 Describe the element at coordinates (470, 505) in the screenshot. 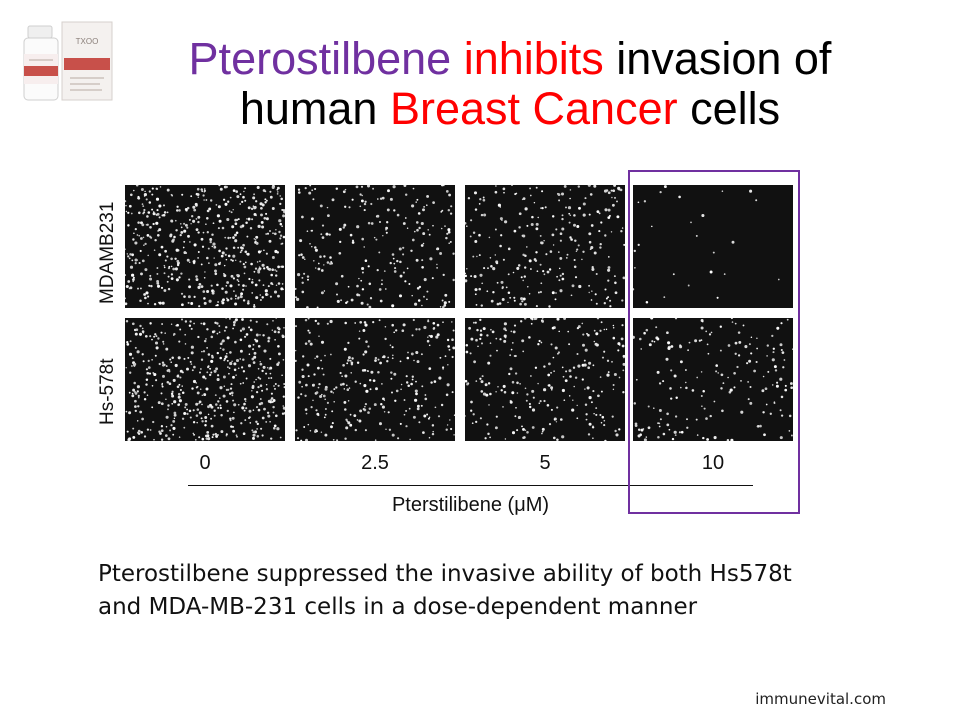

I see `dose-axis-title: Pterstilibene (μM)` at that location.